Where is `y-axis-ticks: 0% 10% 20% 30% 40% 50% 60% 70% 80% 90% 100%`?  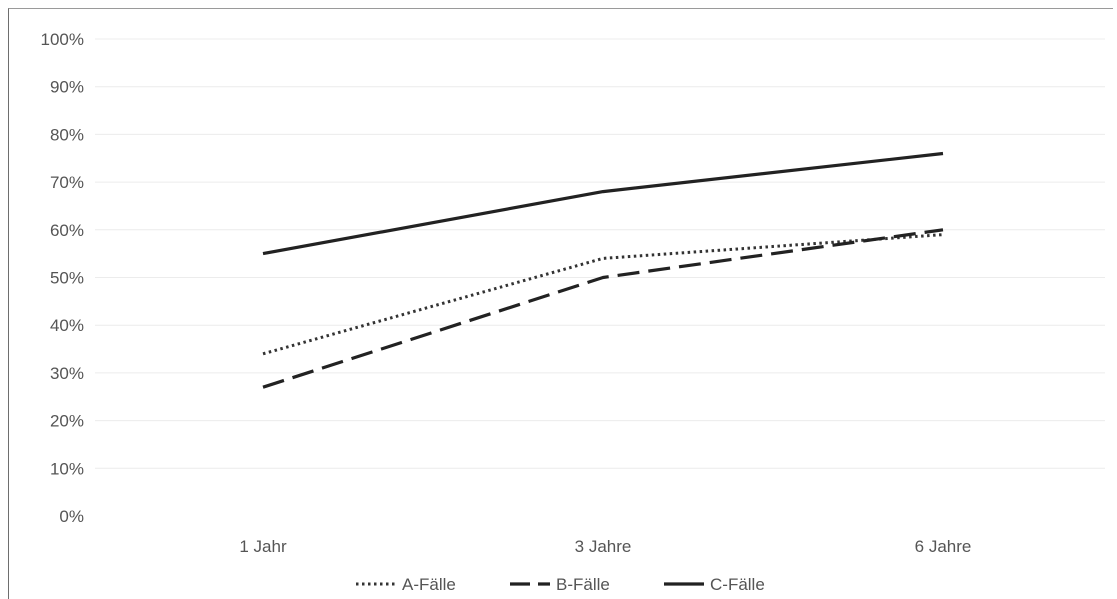
y-axis-ticks: 0% 10% 20% 30% 40% 50% 60% 70% 80% 90% 100% is located at coordinates (62, 278).